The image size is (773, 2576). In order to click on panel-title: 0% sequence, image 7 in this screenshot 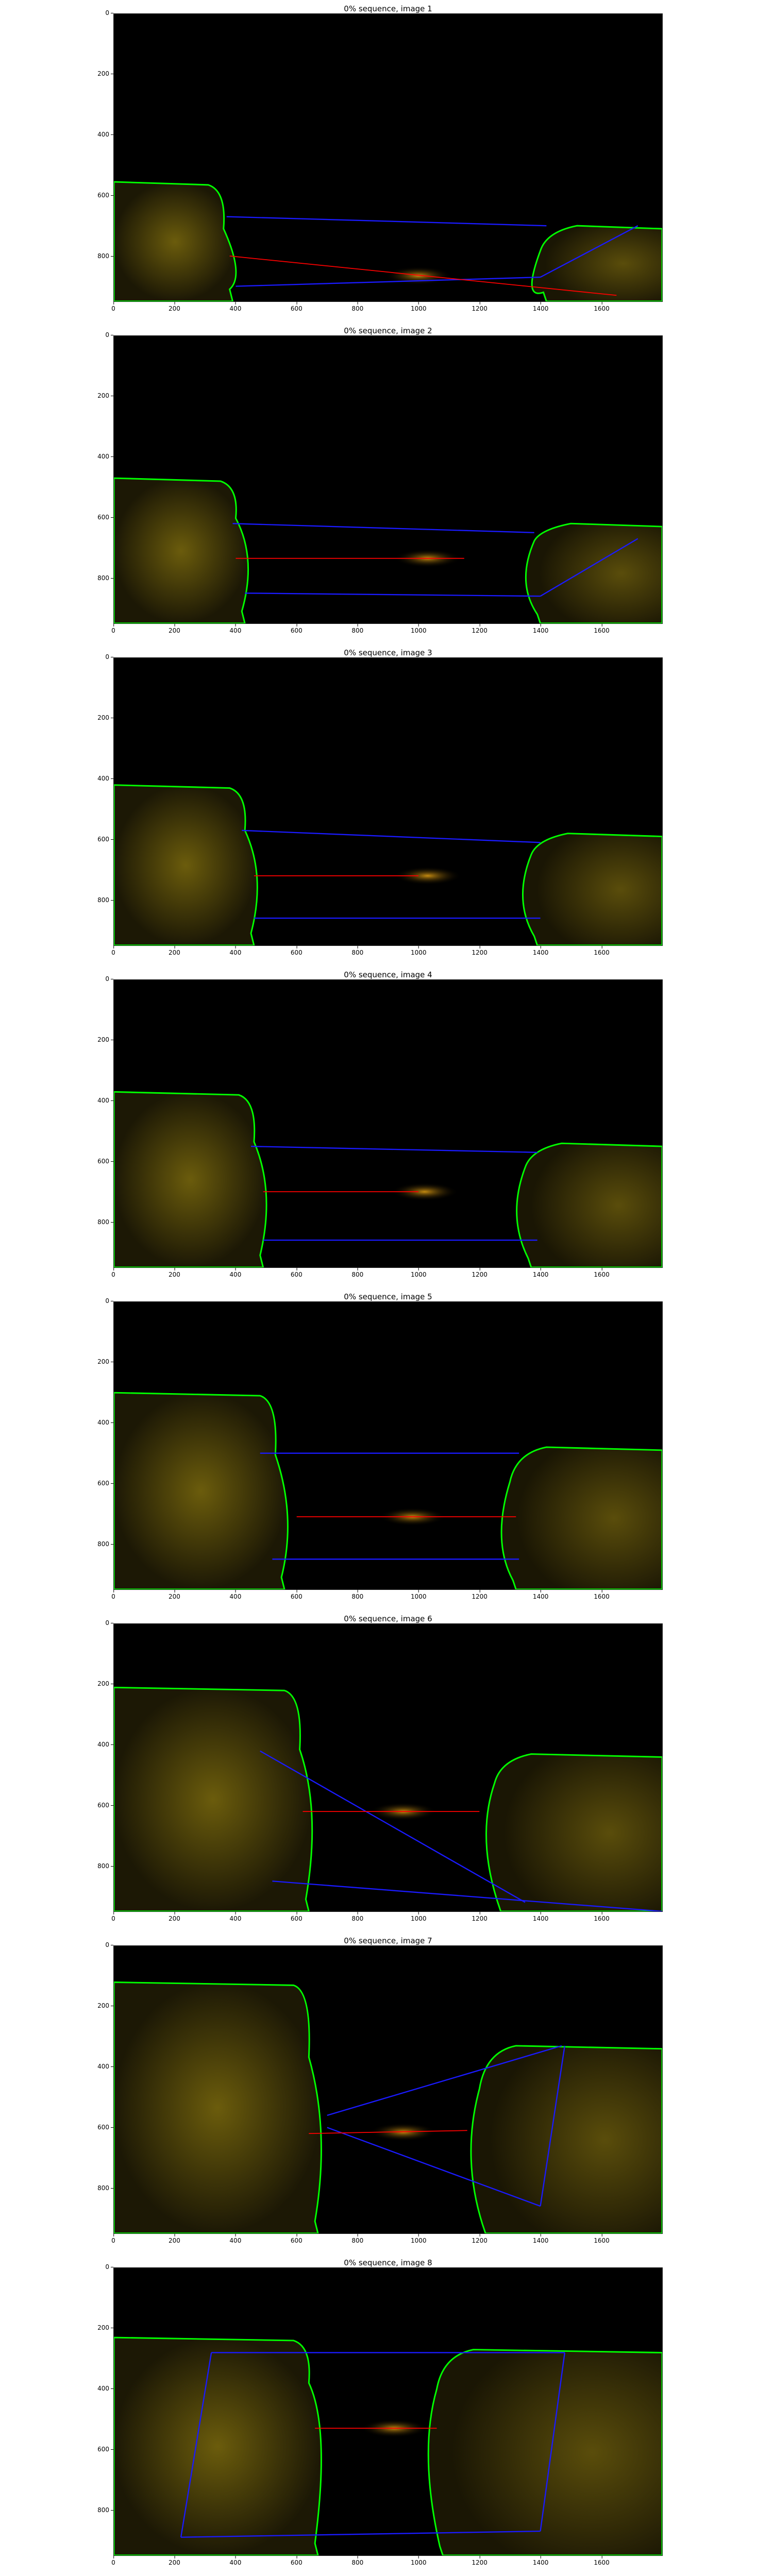, I will do `click(388, 1940)`.